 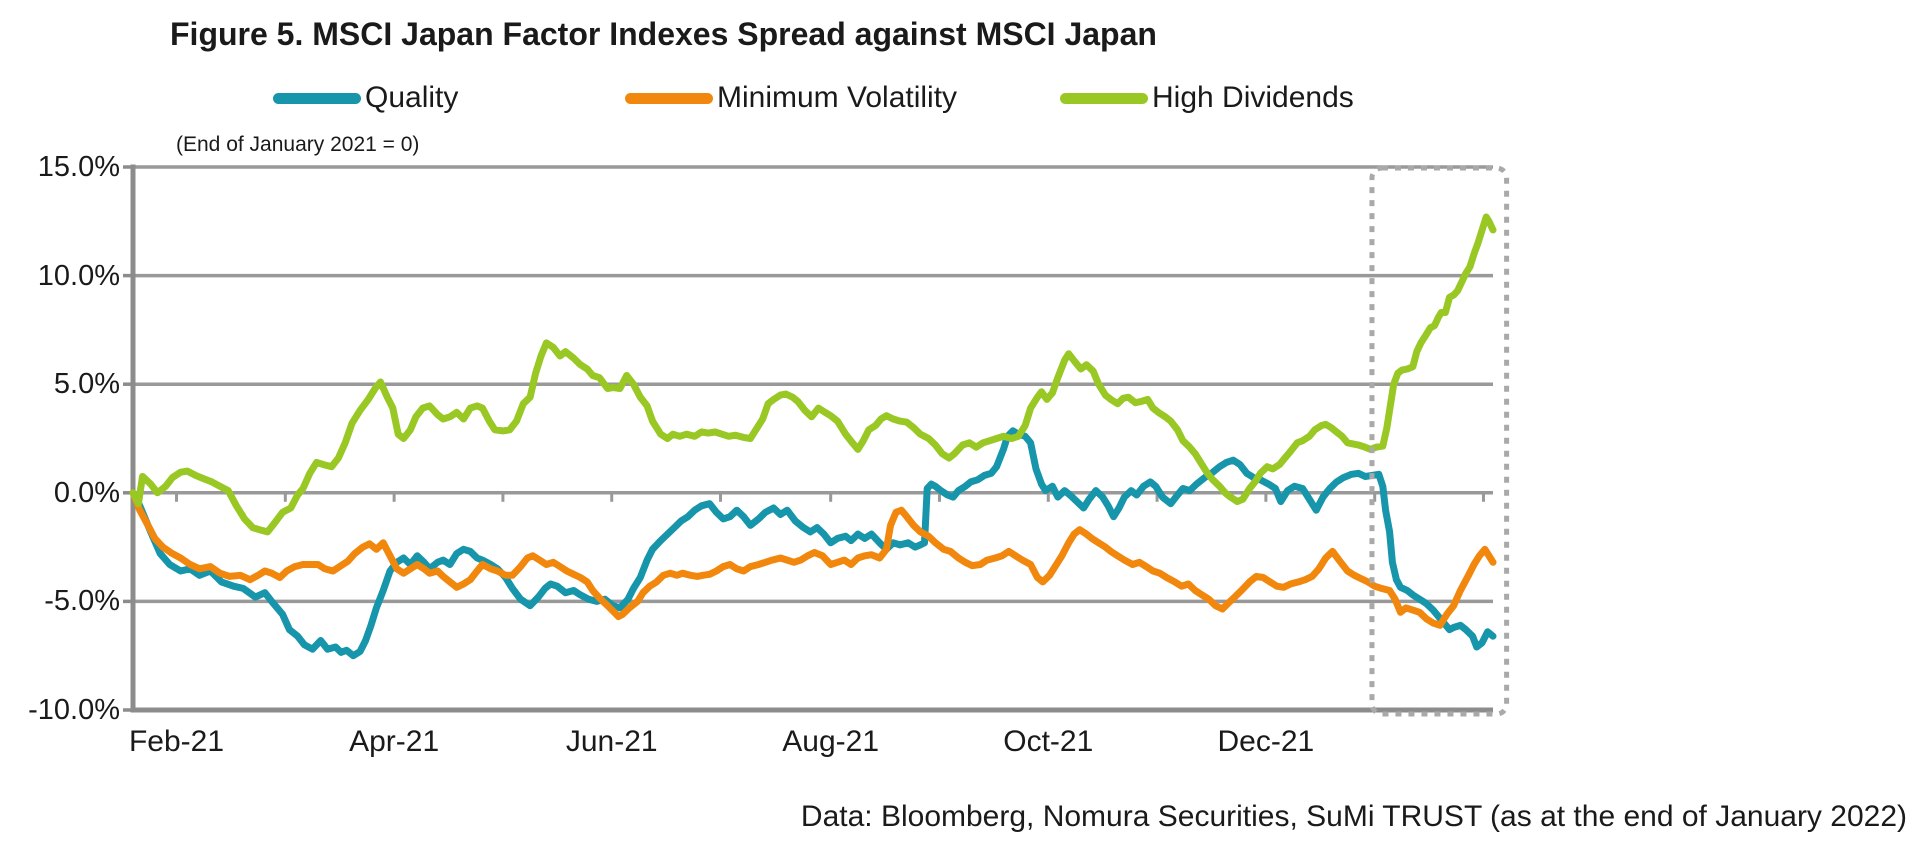 I want to click on highlight-box, so click(x=1439, y=441).